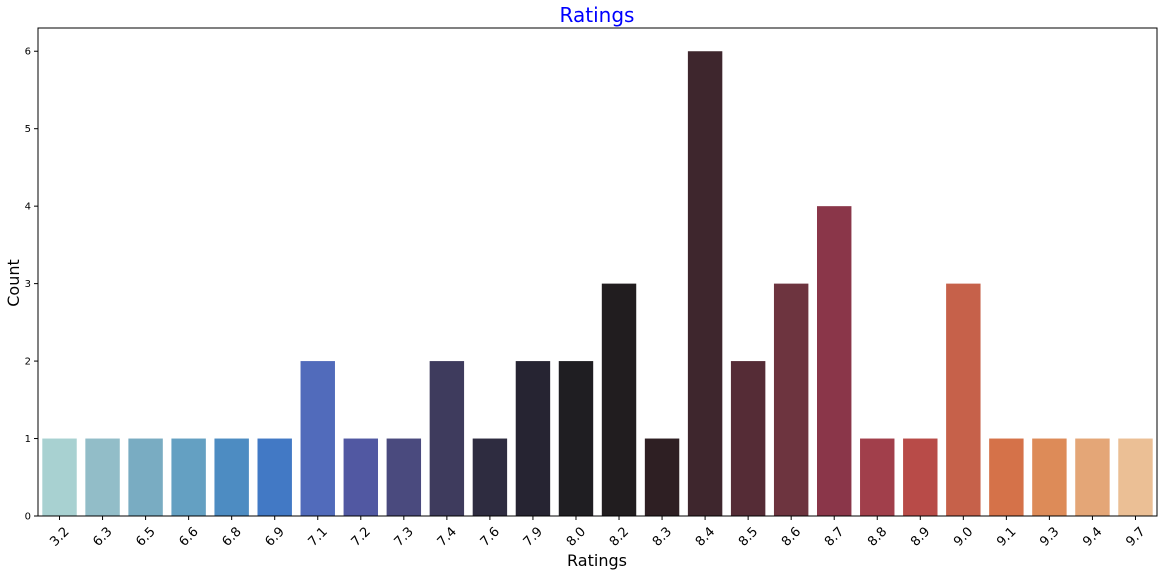 This screenshot has height=574, width=1162. What do you see at coordinates (28, 517) in the screenshot?
I see `y-tick-label: 0` at bounding box center [28, 517].